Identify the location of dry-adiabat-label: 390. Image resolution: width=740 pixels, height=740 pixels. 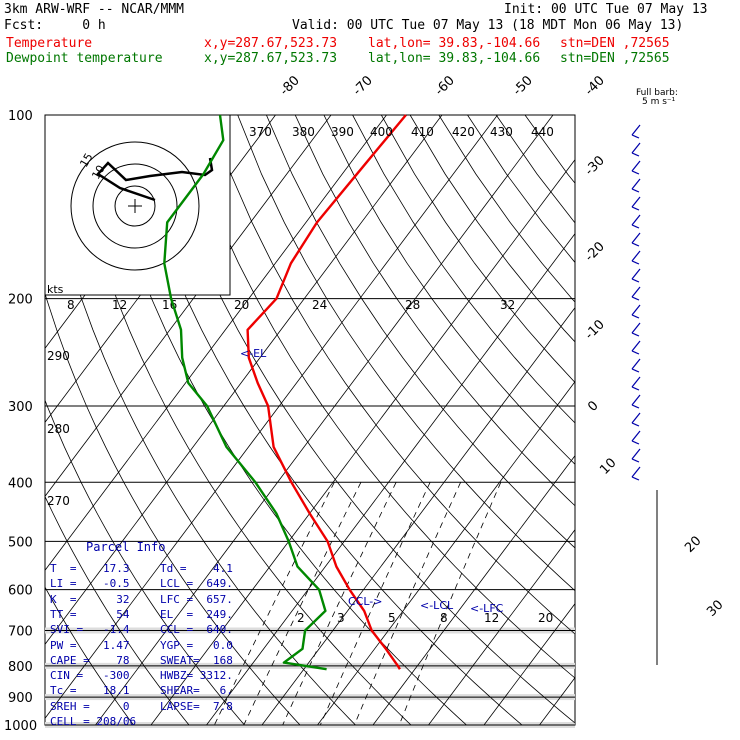
(342, 132).